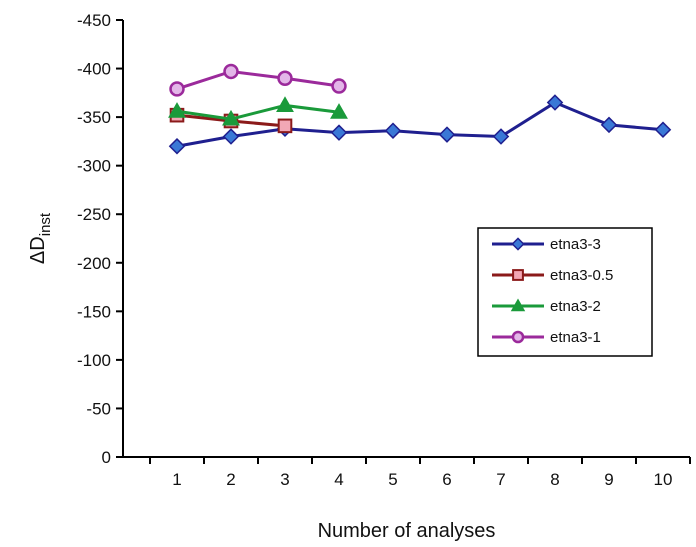  Describe the element at coordinates (338, 479) in the screenshot. I see `x-tick-label: 4` at that location.